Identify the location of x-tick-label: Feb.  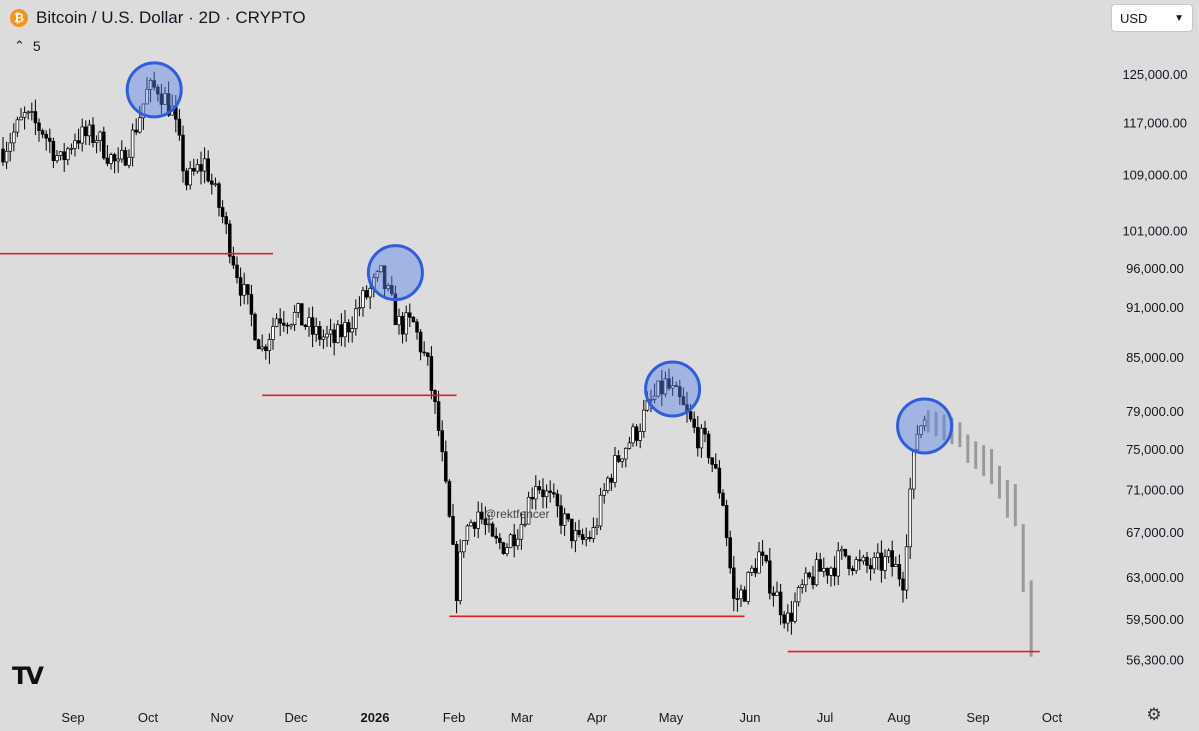
(454, 717).